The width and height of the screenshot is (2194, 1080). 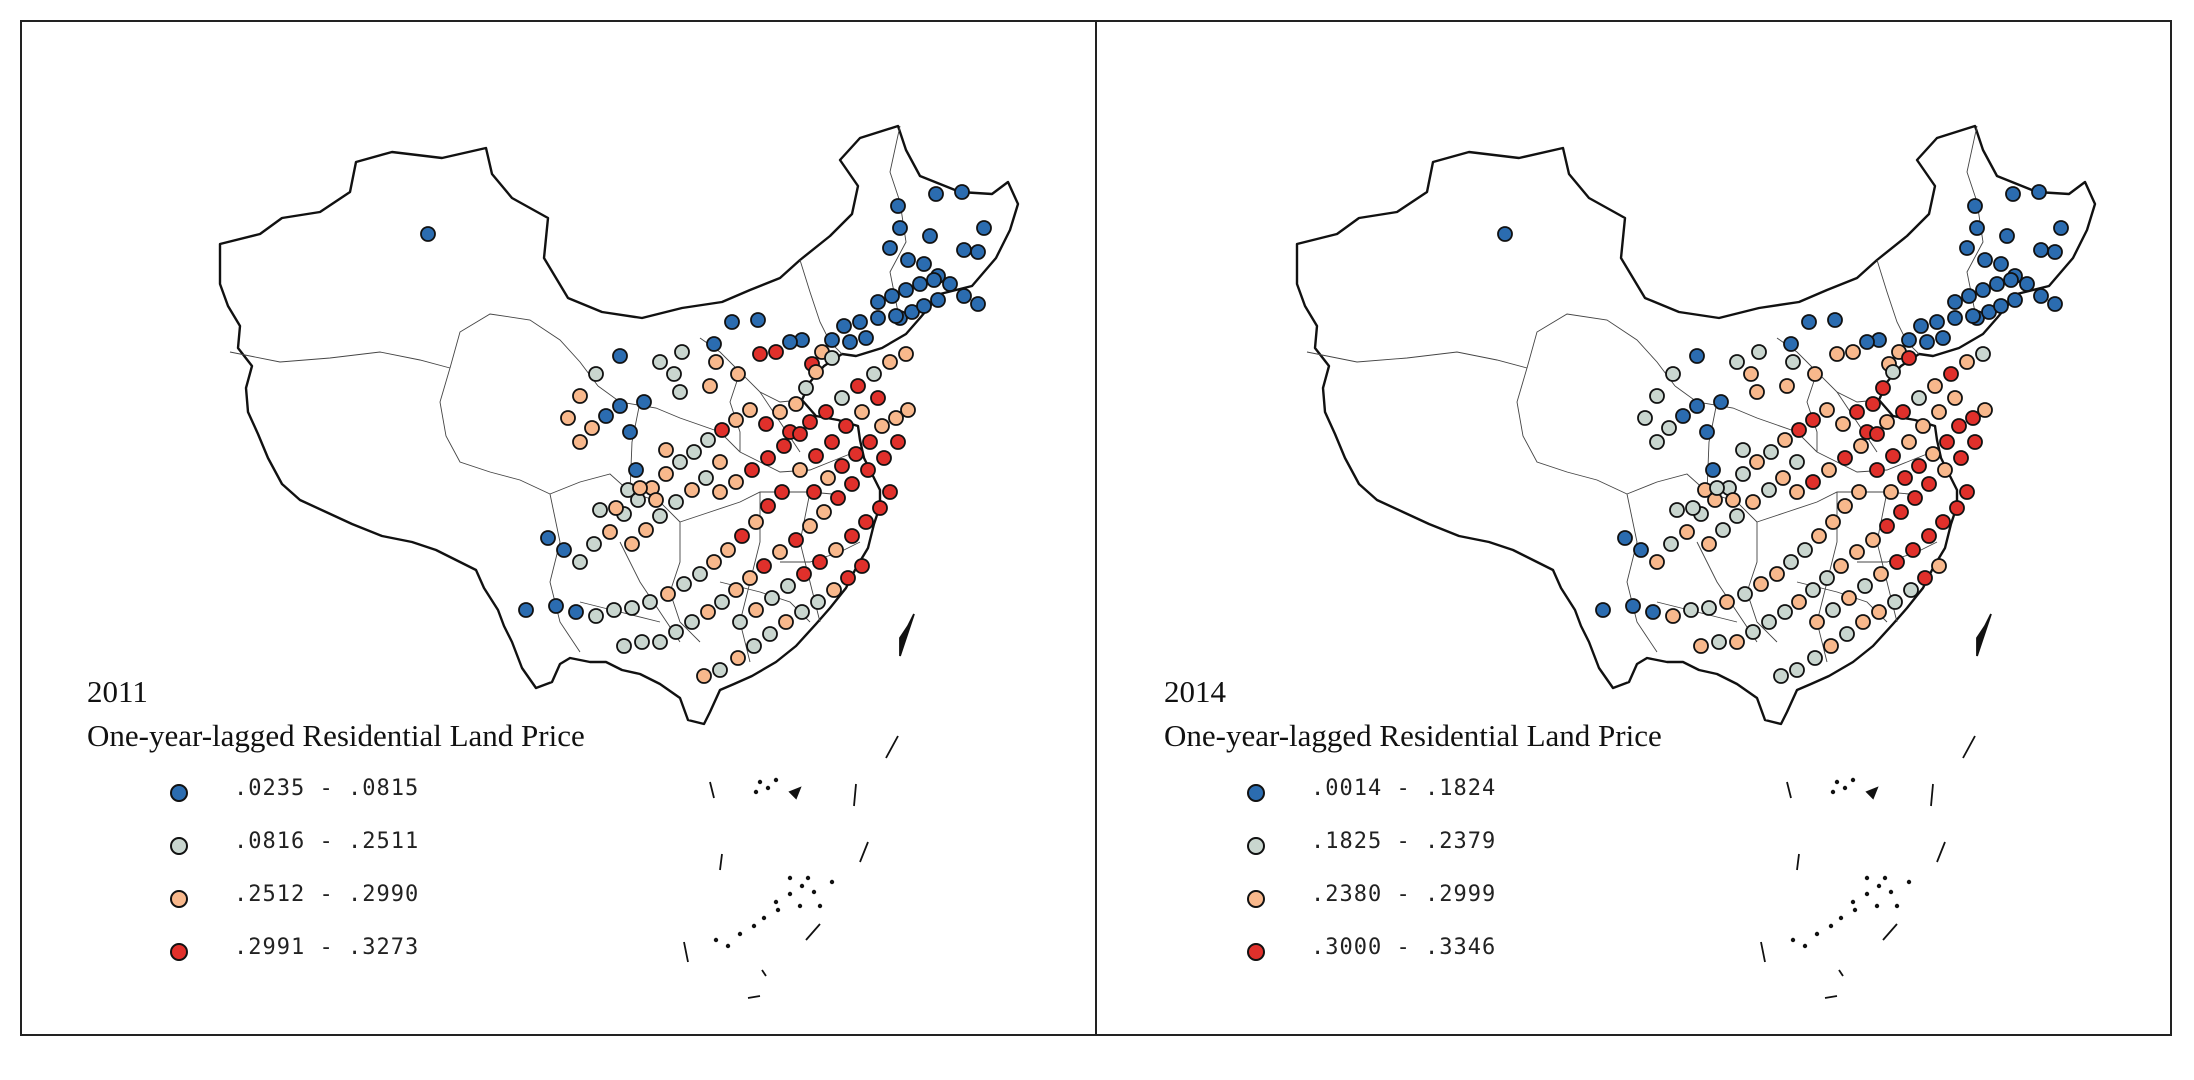 I want to click on panel-title: One-year-lagged Residential Land Price, so click(x=336, y=735).